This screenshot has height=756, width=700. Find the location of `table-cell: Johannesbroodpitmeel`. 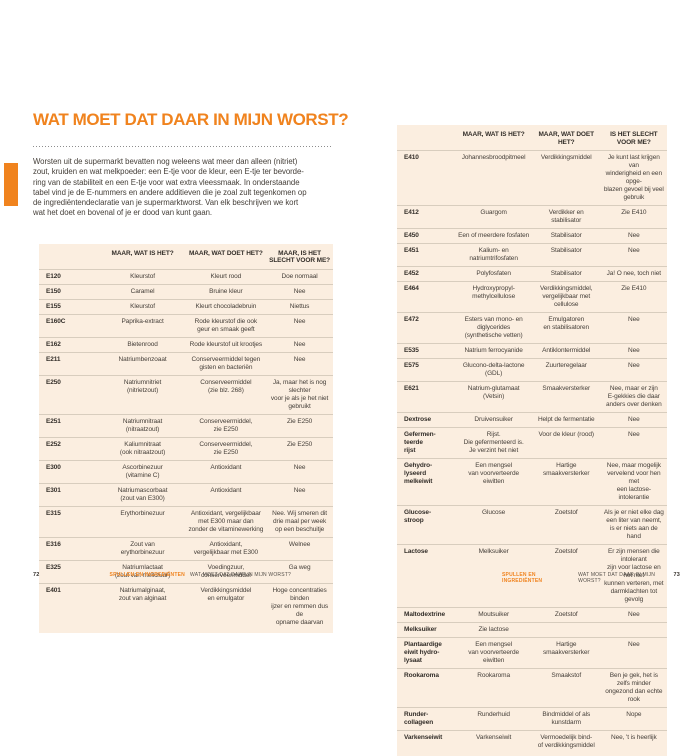

table-cell: Johannesbroodpitmeel is located at coordinates (493, 178).